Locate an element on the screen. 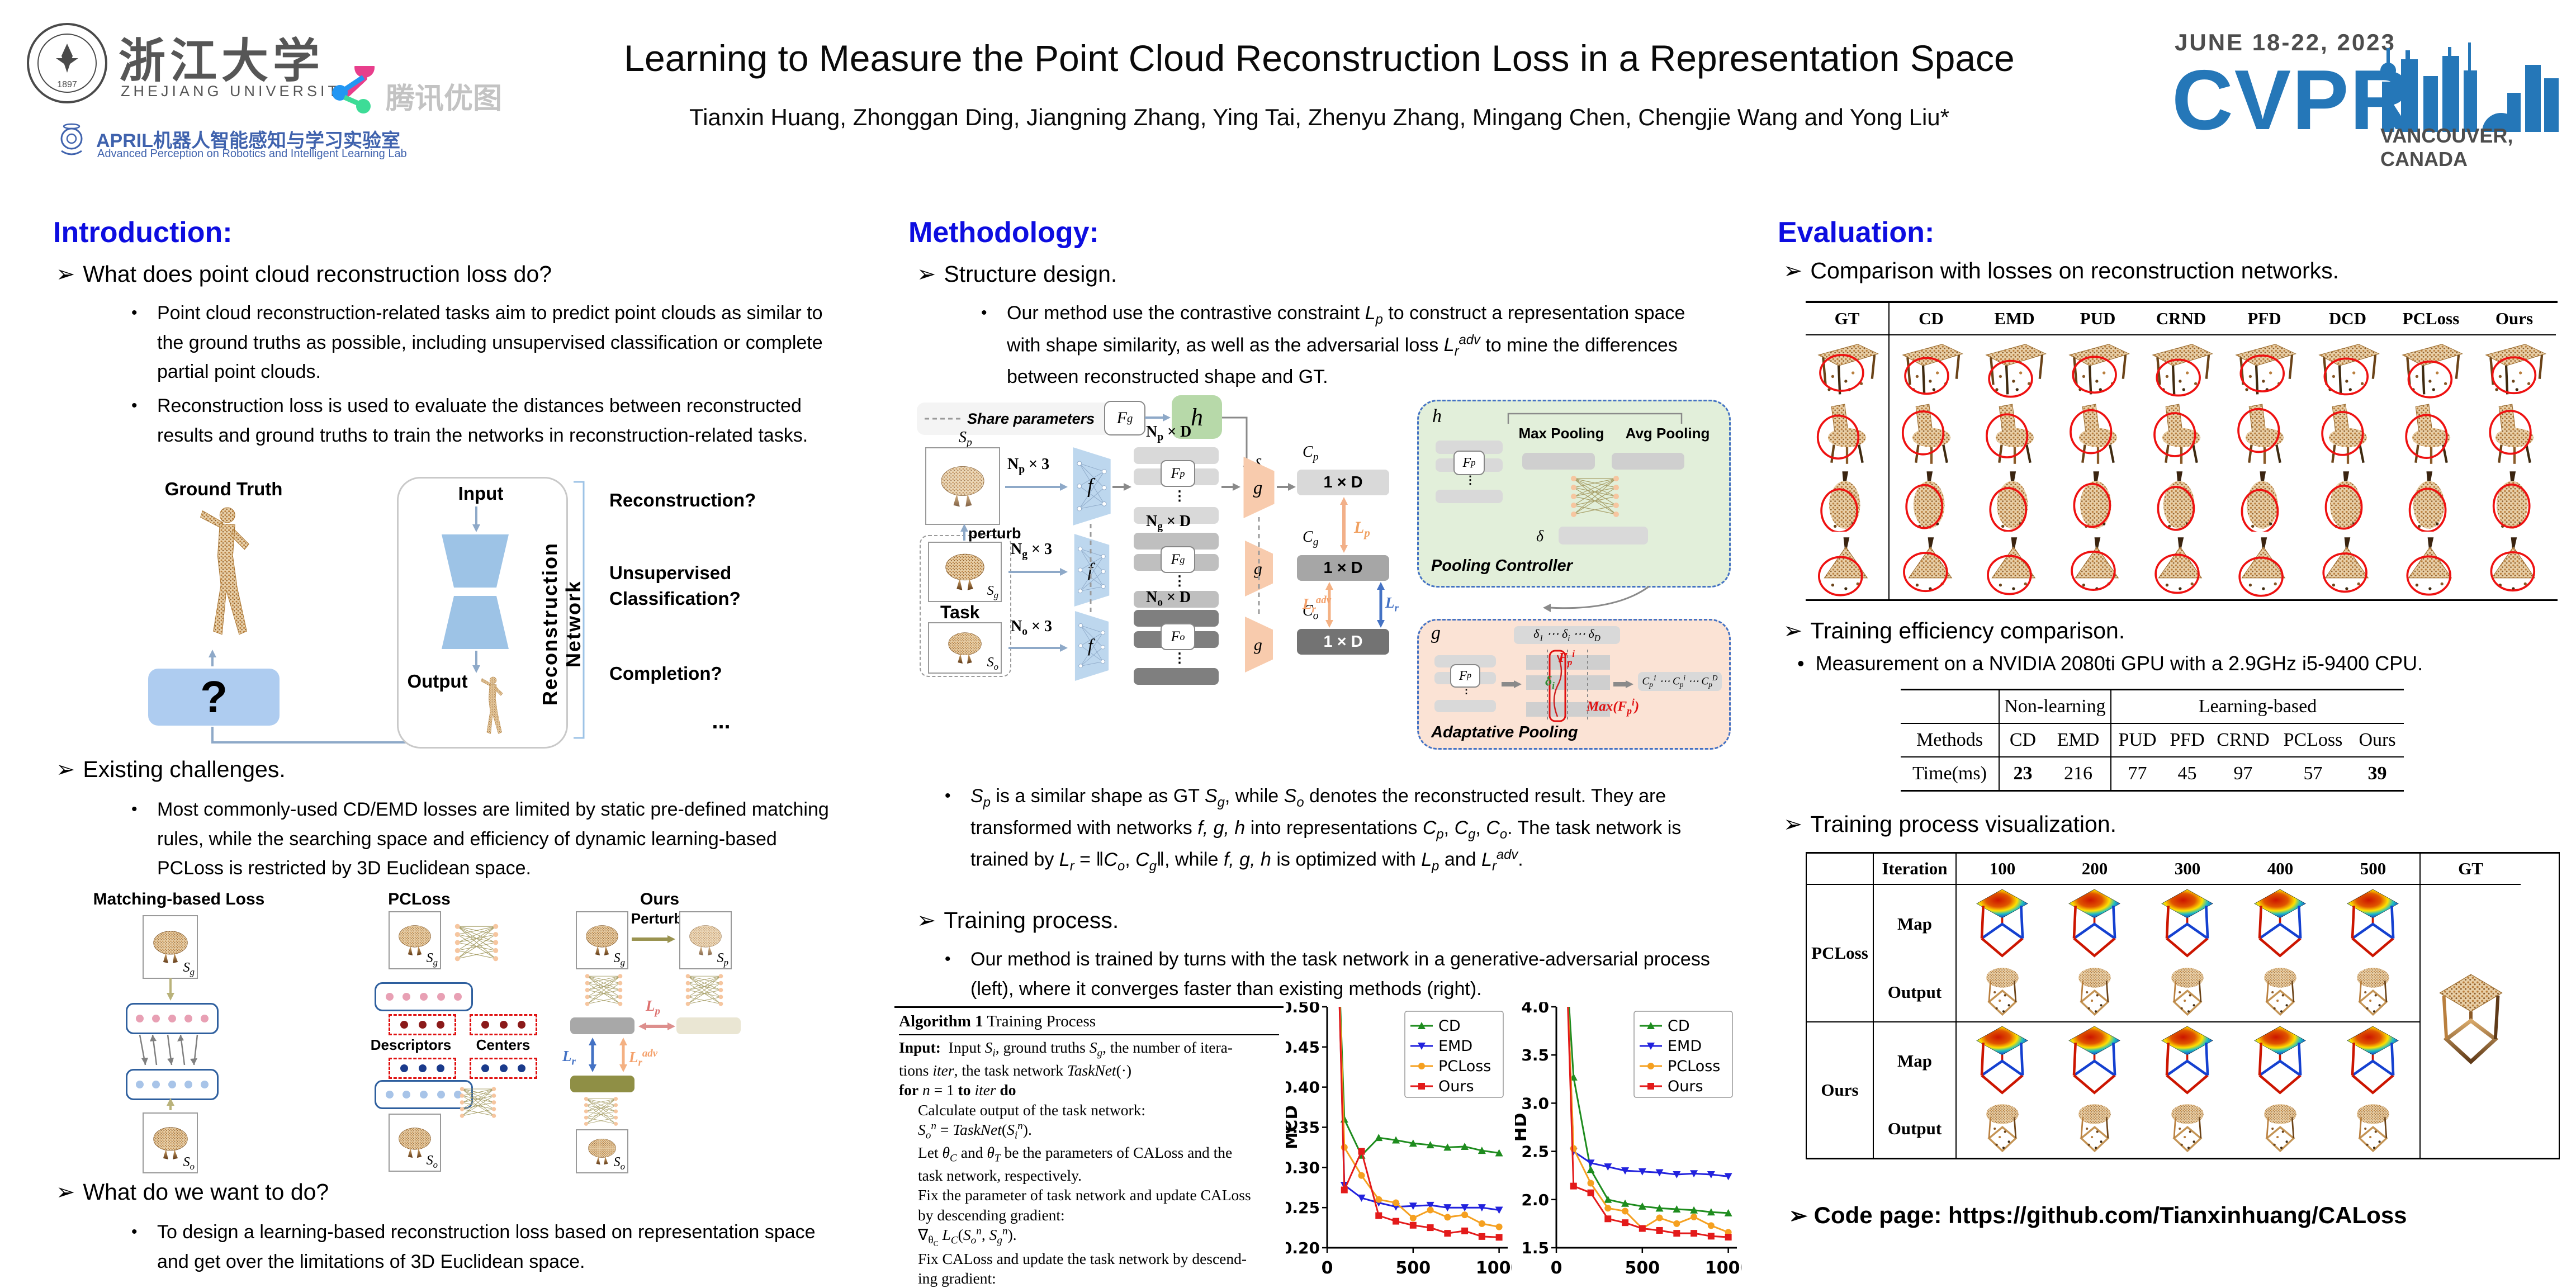  fg-to-h-arrow is located at coordinates (1158, 419).